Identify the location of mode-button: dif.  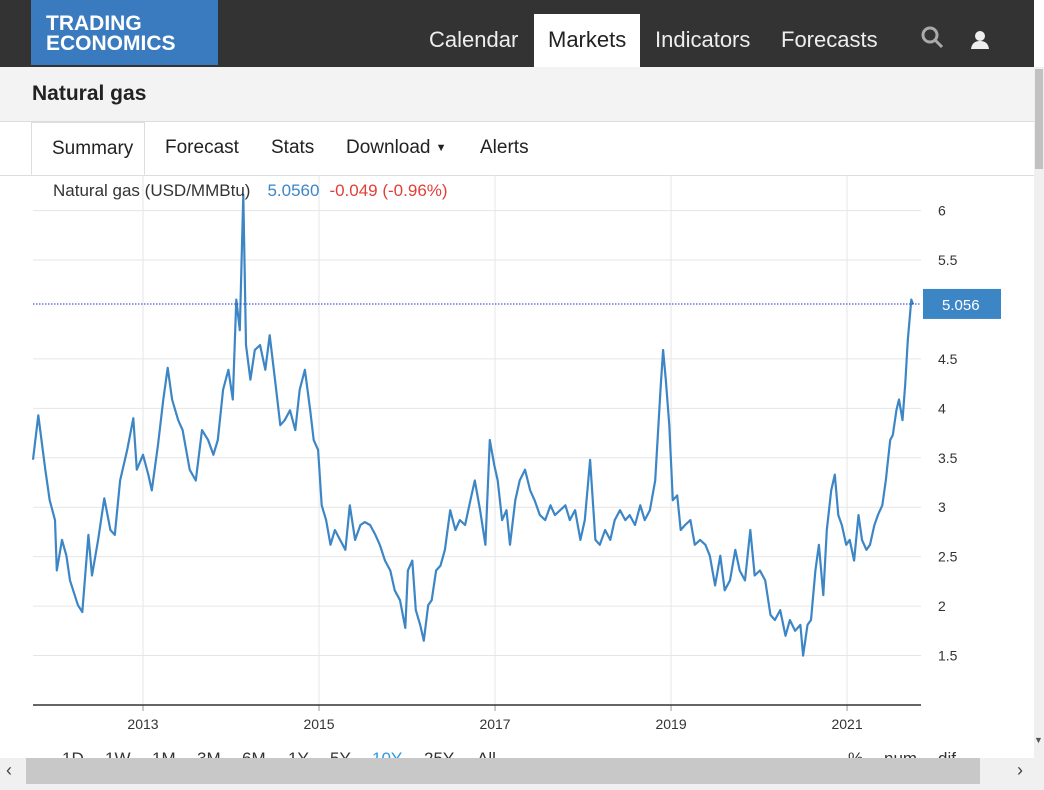
(947, 753).